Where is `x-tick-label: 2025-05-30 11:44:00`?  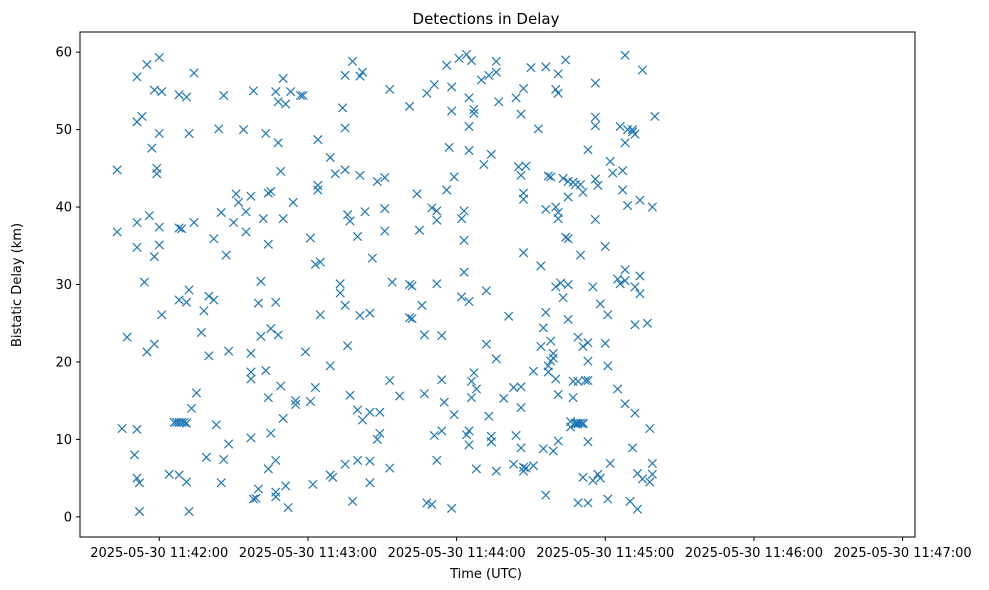
x-tick-label: 2025-05-30 11:44:00 is located at coordinates (457, 553).